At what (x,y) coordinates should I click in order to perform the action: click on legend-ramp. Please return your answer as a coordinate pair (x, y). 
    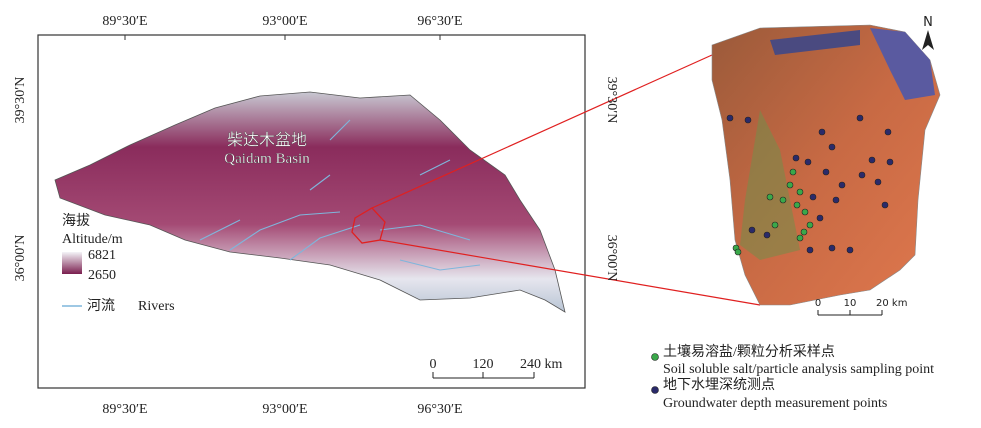
    Looking at the image, I should click on (72, 263).